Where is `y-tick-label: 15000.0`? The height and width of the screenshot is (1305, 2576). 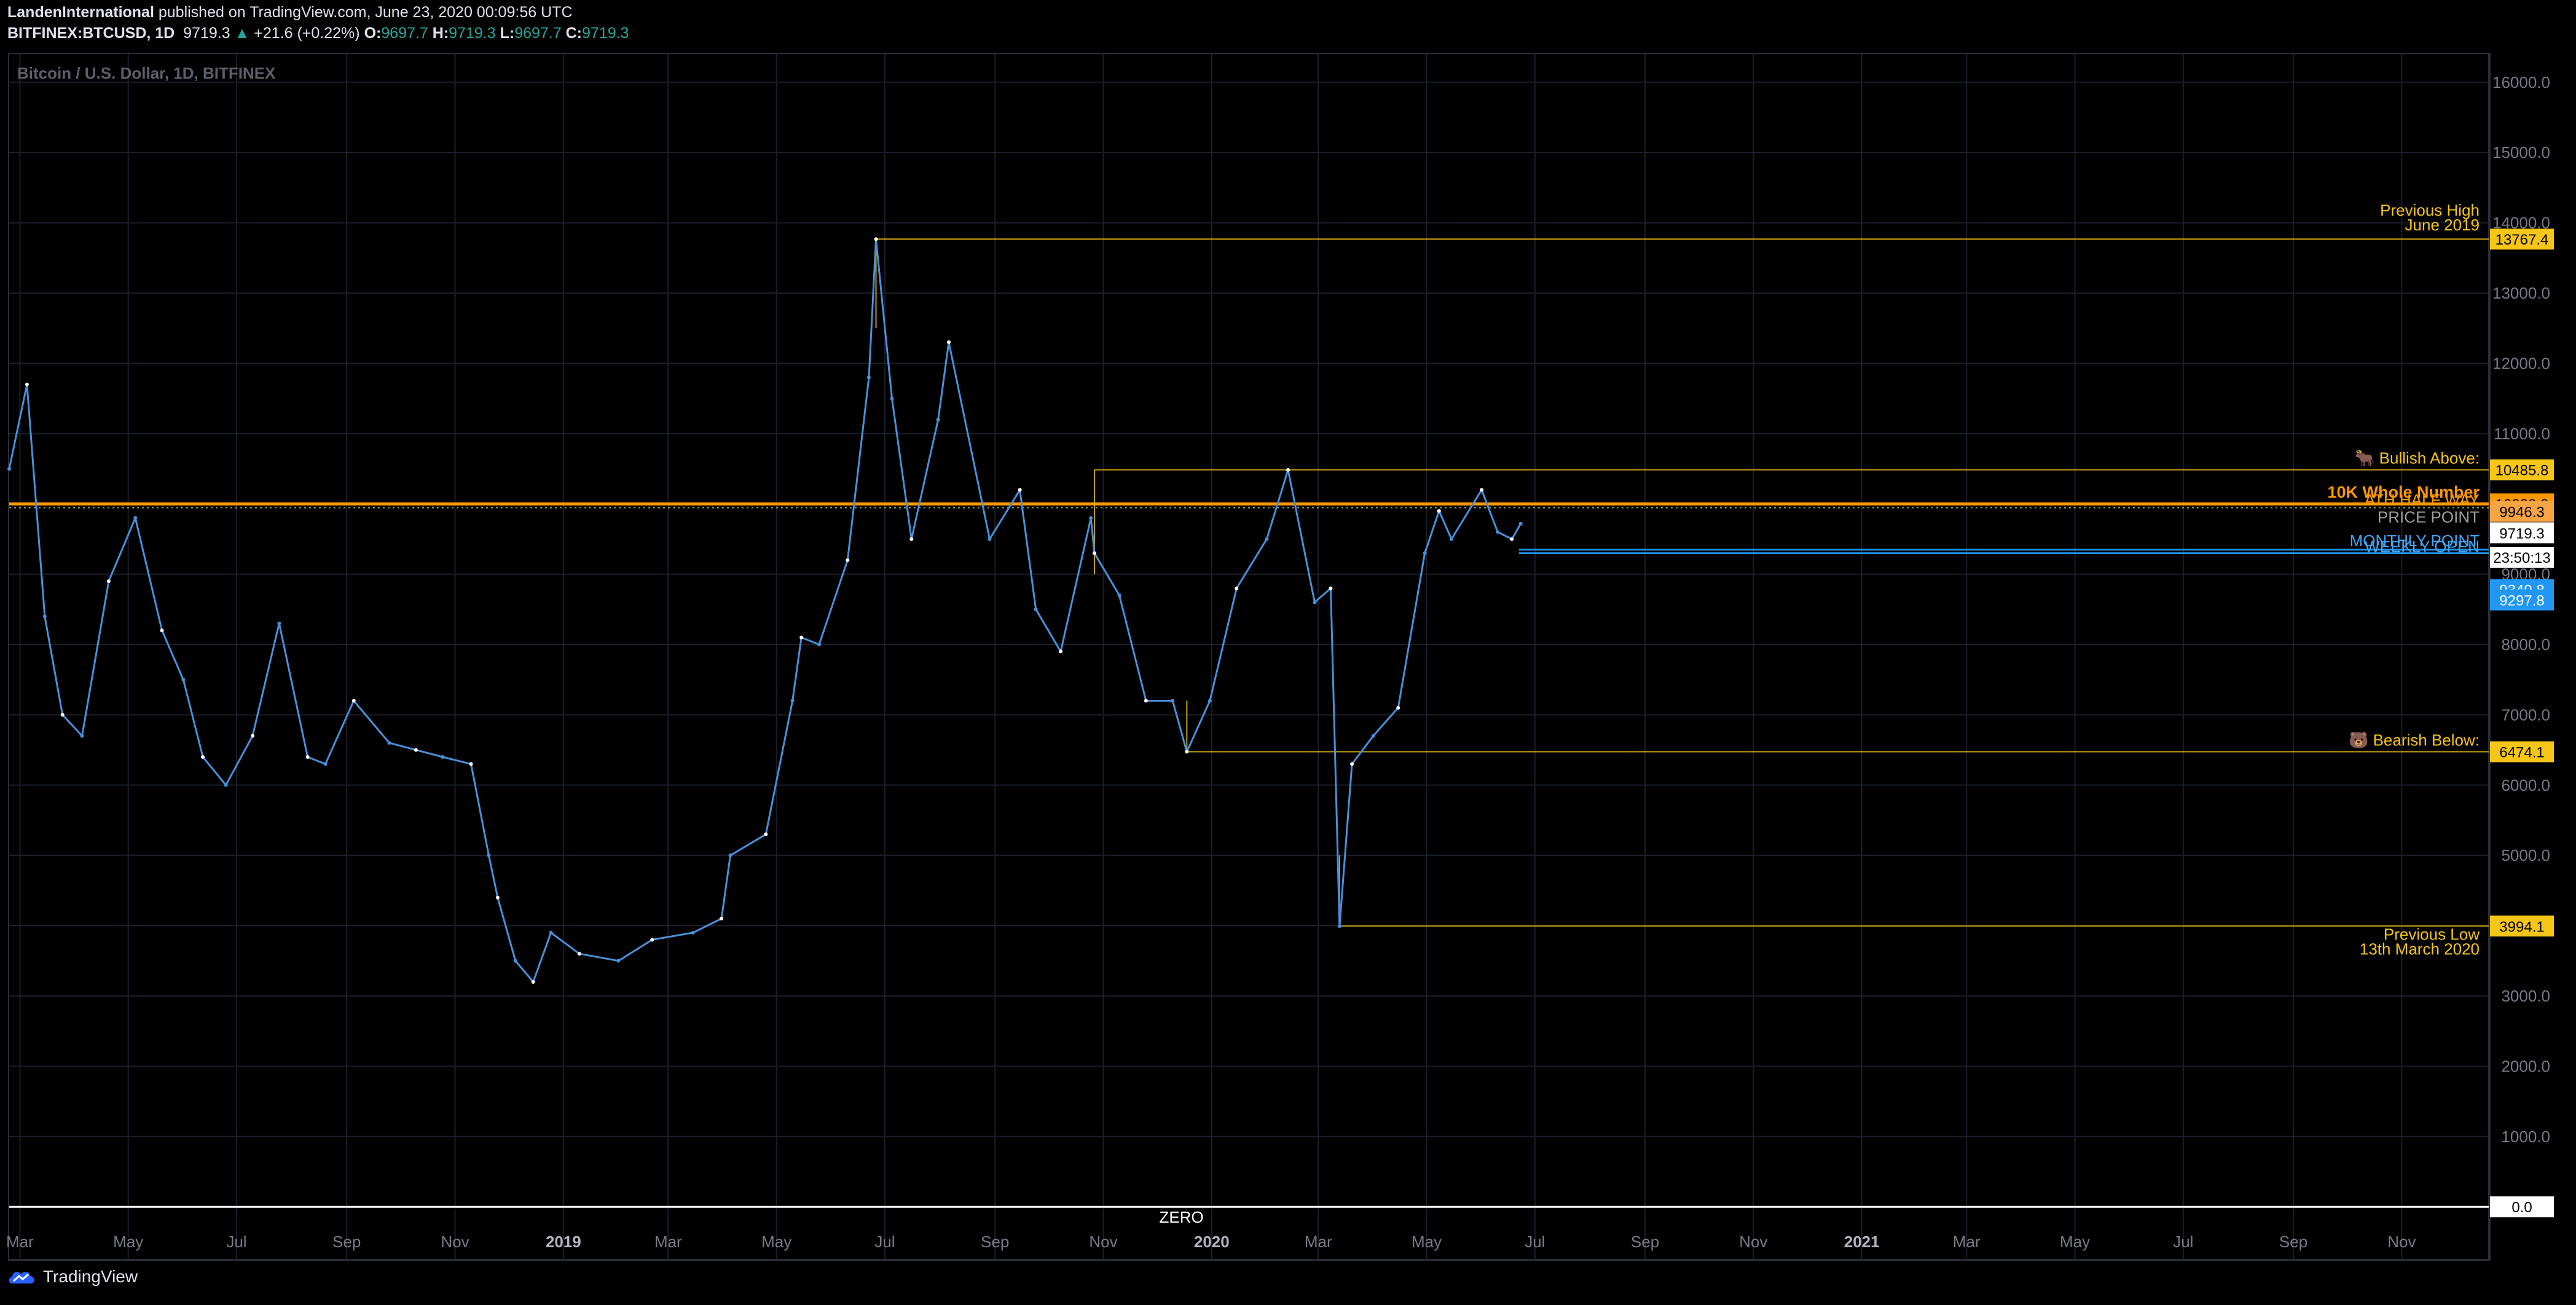 y-tick-label: 15000.0 is located at coordinates (2521, 152).